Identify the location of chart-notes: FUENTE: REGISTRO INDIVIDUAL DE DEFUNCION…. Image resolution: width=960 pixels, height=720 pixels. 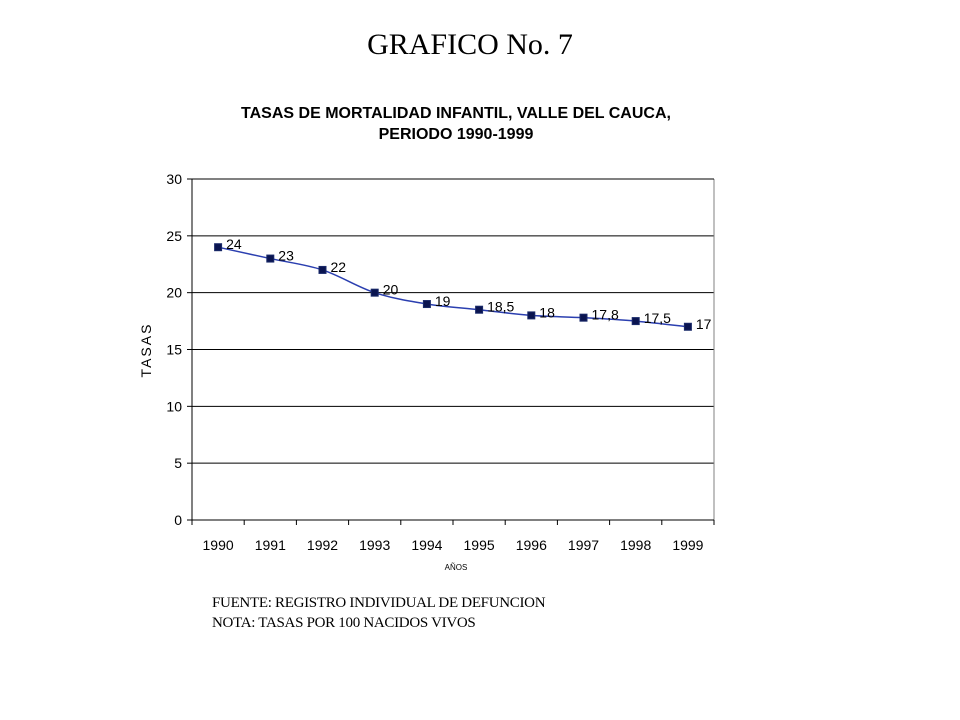
(379, 613).